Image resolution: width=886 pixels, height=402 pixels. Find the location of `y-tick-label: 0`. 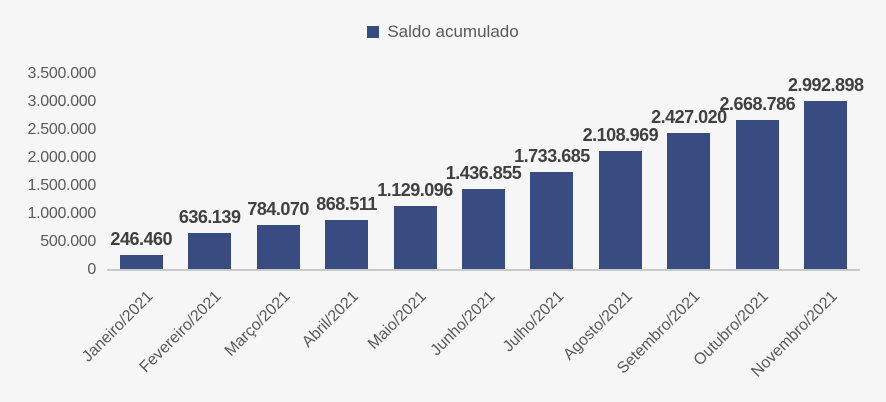

y-tick-label: 0 is located at coordinates (91, 269).